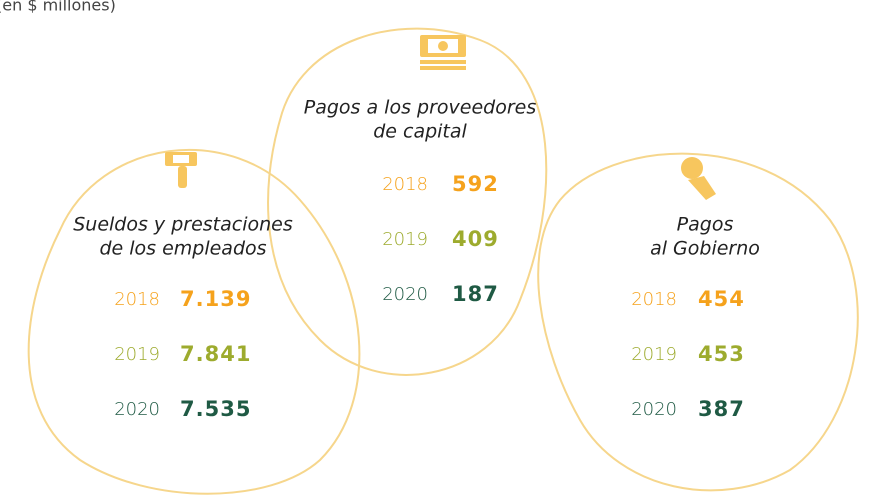 The width and height of the screenshot is (869, 500). I want to click on group-title: Sueldos y prestaciones, so click(183, 225).